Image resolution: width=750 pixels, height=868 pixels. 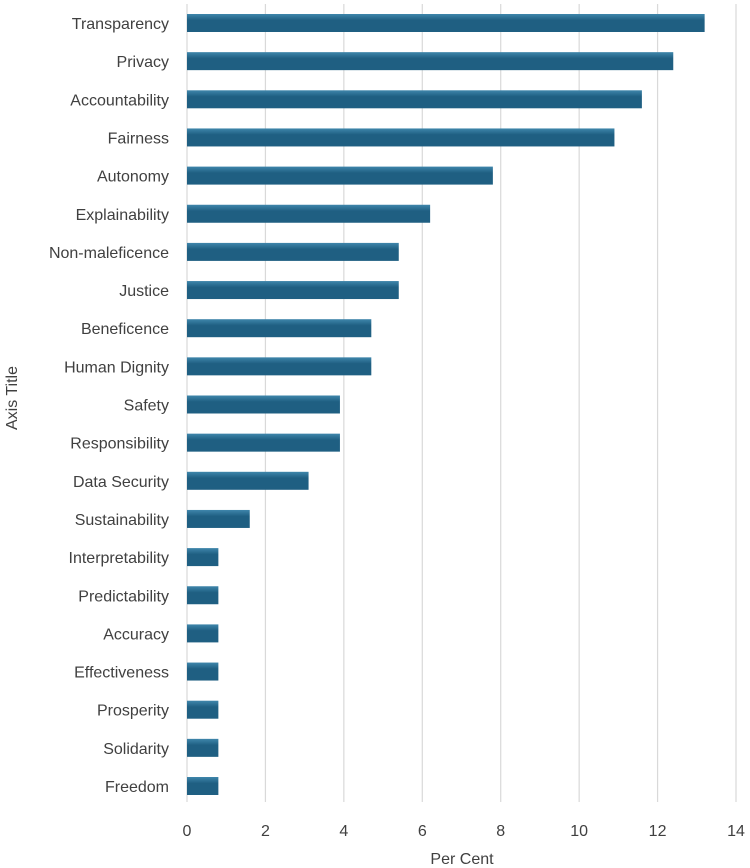 What do you see at coordinates (464, 831) in the screenshot?
I see `x-tick-labels: 0 2 4 6 8 10 12 14` at bounding box center [464, 831].